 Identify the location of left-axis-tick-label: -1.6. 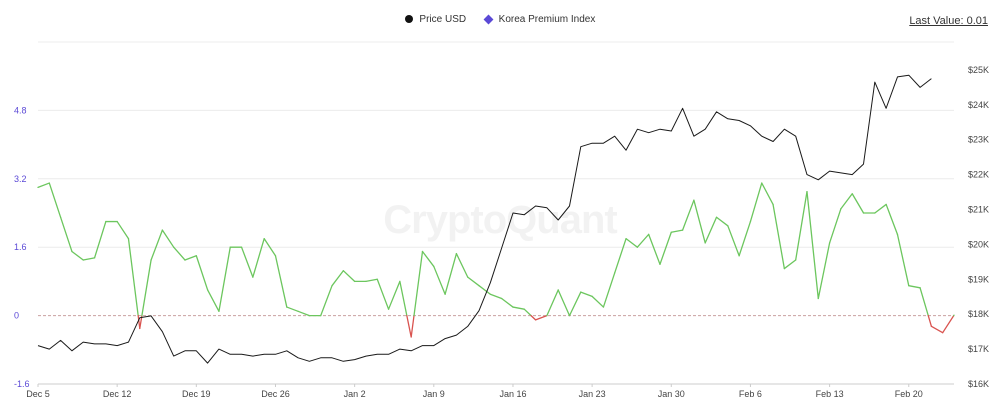
(22, 384).